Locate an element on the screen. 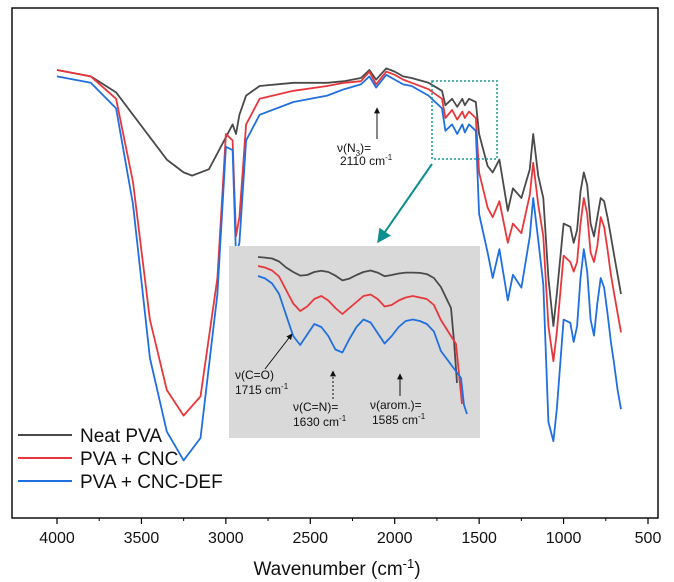  cn-annotation-label: ν(C=N)= is located at coordinates (315, 407).